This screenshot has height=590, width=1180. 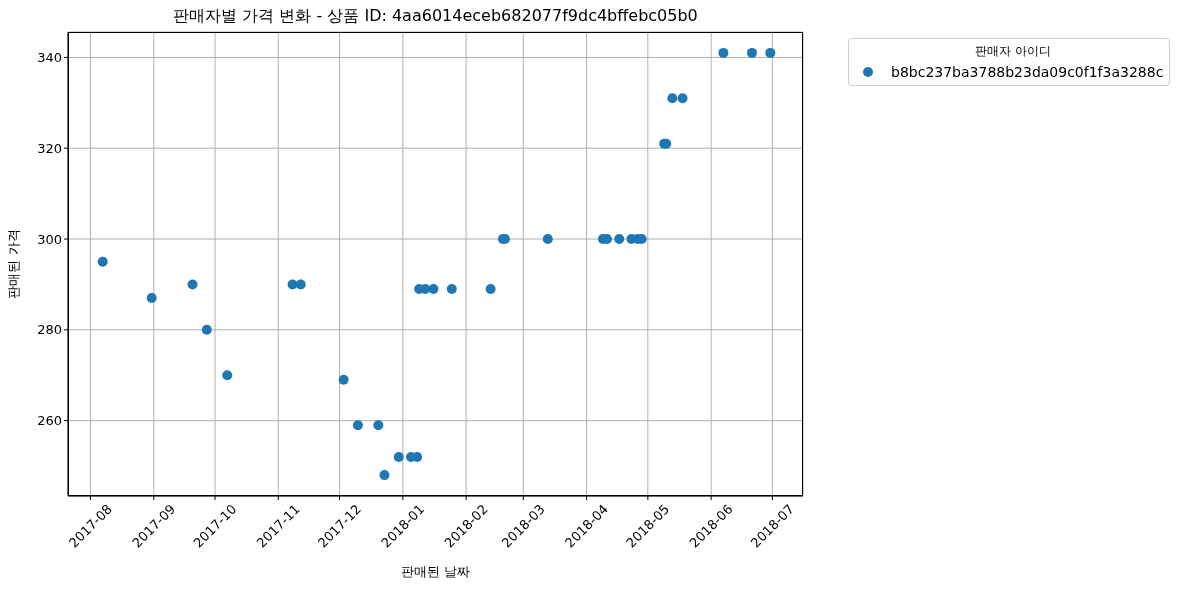 What do you see at coordinates (435, 571) in the screenshot?
I see `x-axis-title: 판매된 날짜` at bounding box center [435, 571].